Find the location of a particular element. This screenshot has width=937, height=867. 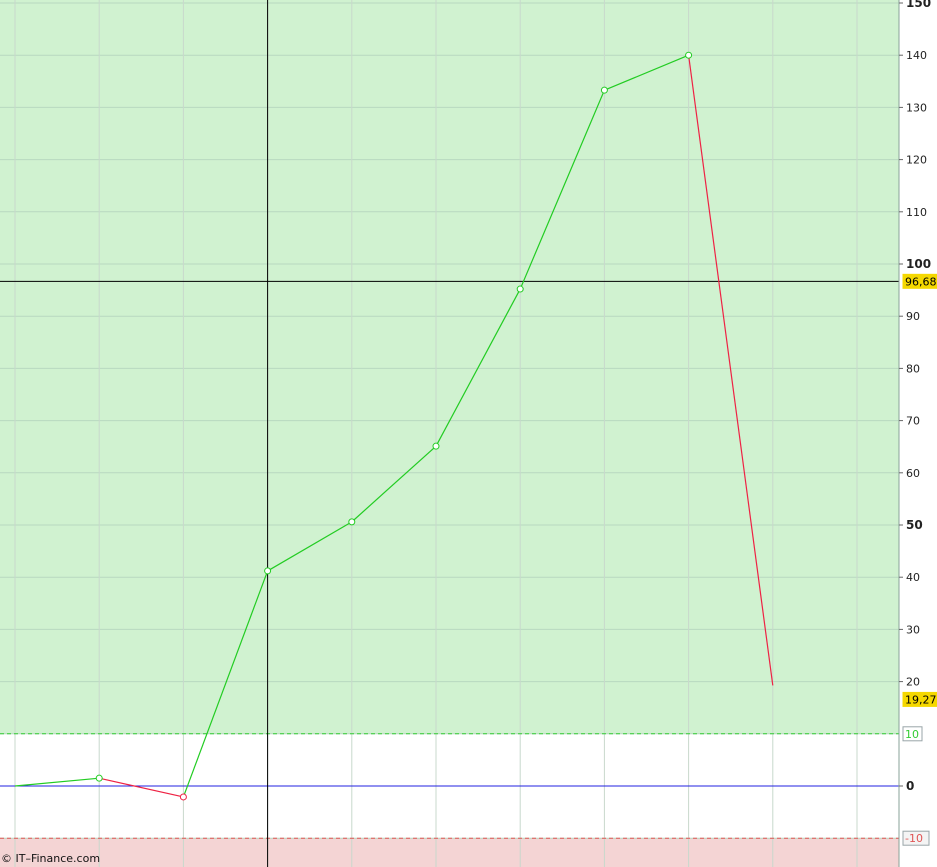

y-tick-label: 50 is located at coordinates (914, 525).